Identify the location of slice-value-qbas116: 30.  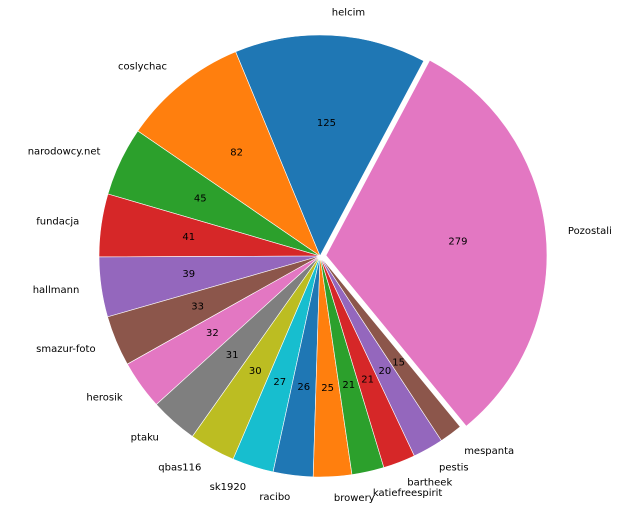
(255, 371).